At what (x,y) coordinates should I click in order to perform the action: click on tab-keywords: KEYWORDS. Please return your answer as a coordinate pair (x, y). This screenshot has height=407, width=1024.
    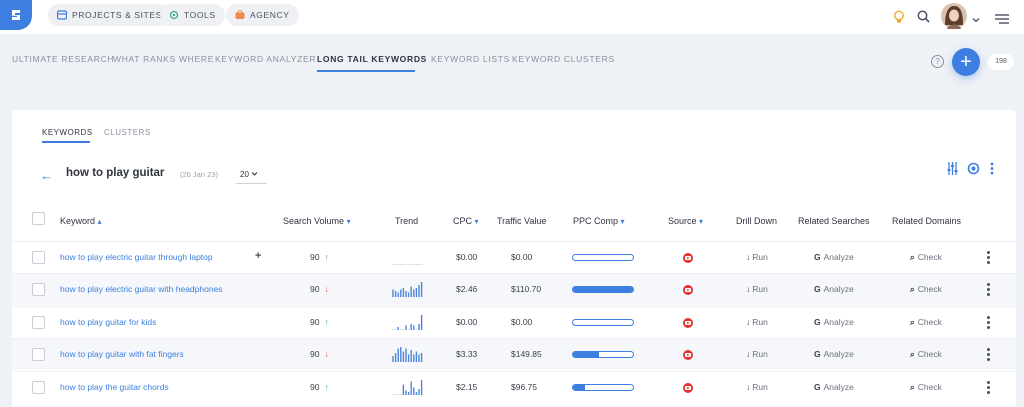
    Looking at the image, I should click on (67, 132).